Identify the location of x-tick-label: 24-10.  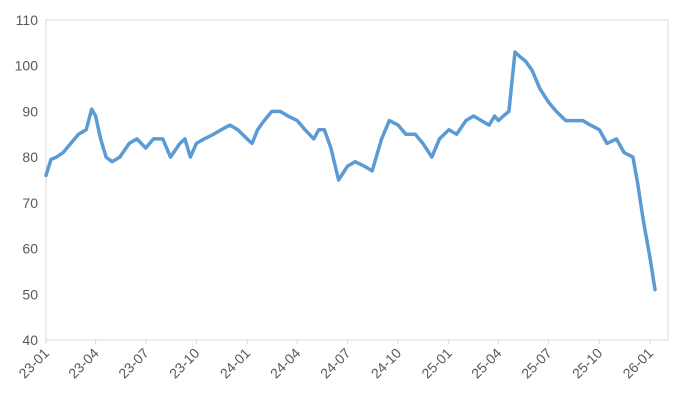
(386, 363).